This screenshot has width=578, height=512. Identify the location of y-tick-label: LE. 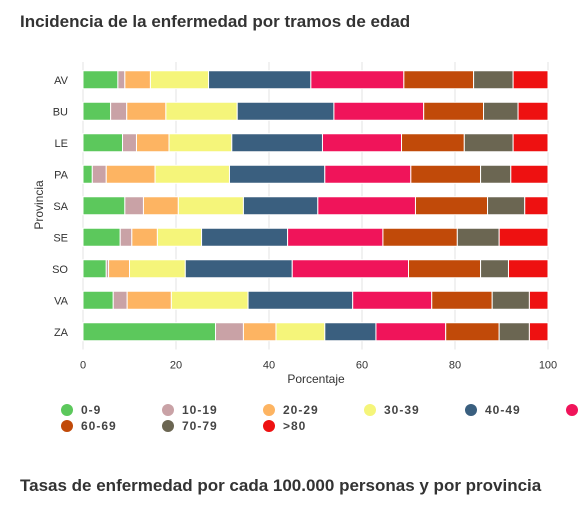
(61, 144).